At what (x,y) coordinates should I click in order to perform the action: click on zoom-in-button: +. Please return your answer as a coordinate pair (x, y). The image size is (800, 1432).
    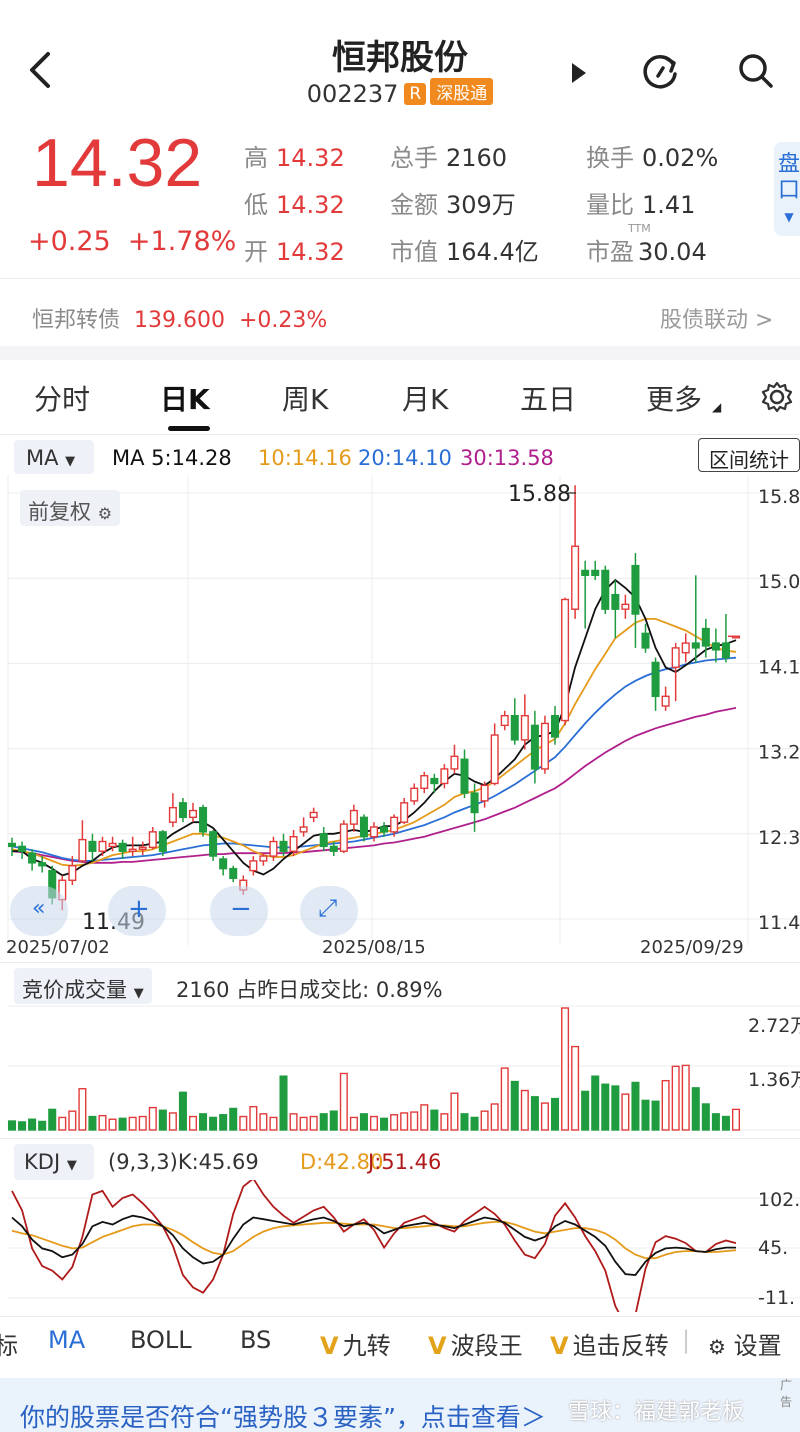
    Looking at the image, I should click on (137, 911).